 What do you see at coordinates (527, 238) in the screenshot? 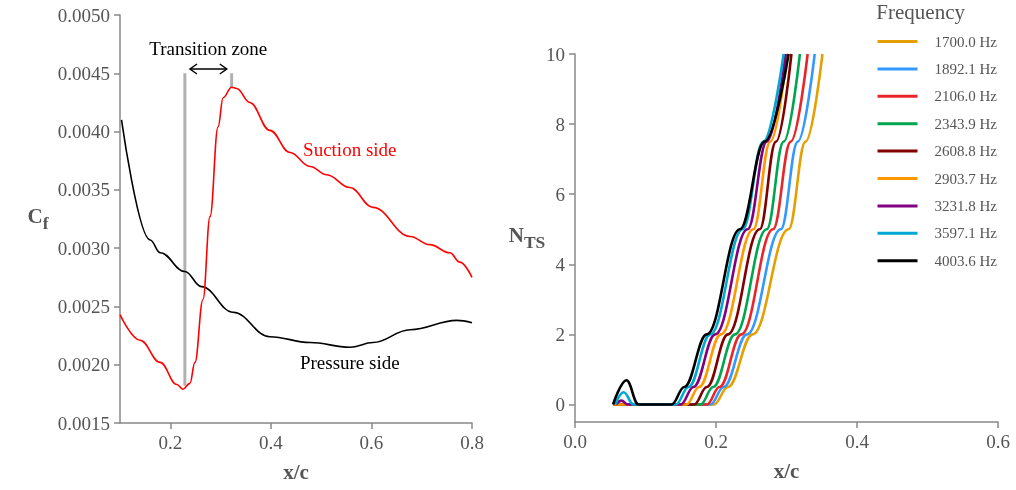
I see `y-axis-title: N$_{TS}$` at bounding box center [527, 238].